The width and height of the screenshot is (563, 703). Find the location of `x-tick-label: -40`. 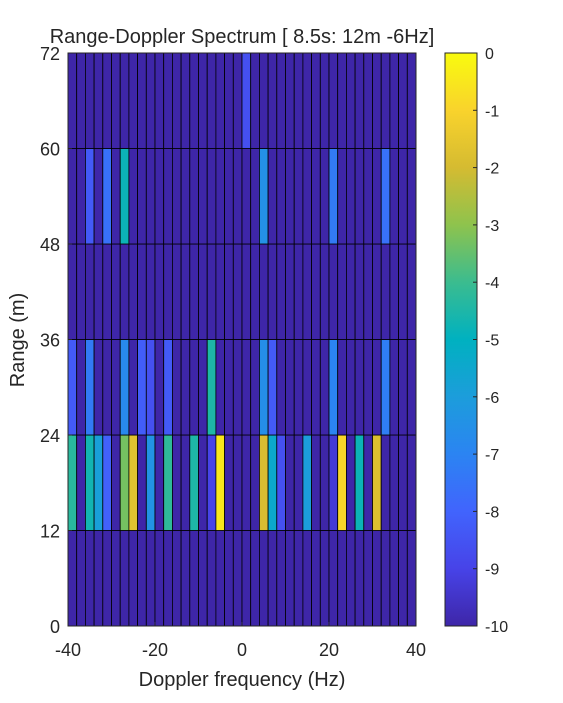

x-tick-label: -40 is located at coordinates (68, 650).